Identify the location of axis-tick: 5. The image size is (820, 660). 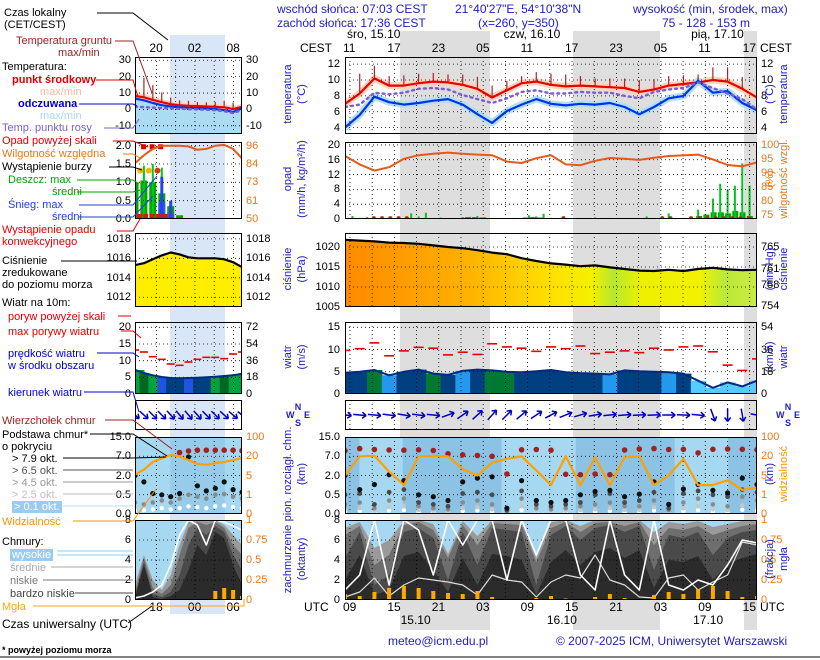
(336, 371).